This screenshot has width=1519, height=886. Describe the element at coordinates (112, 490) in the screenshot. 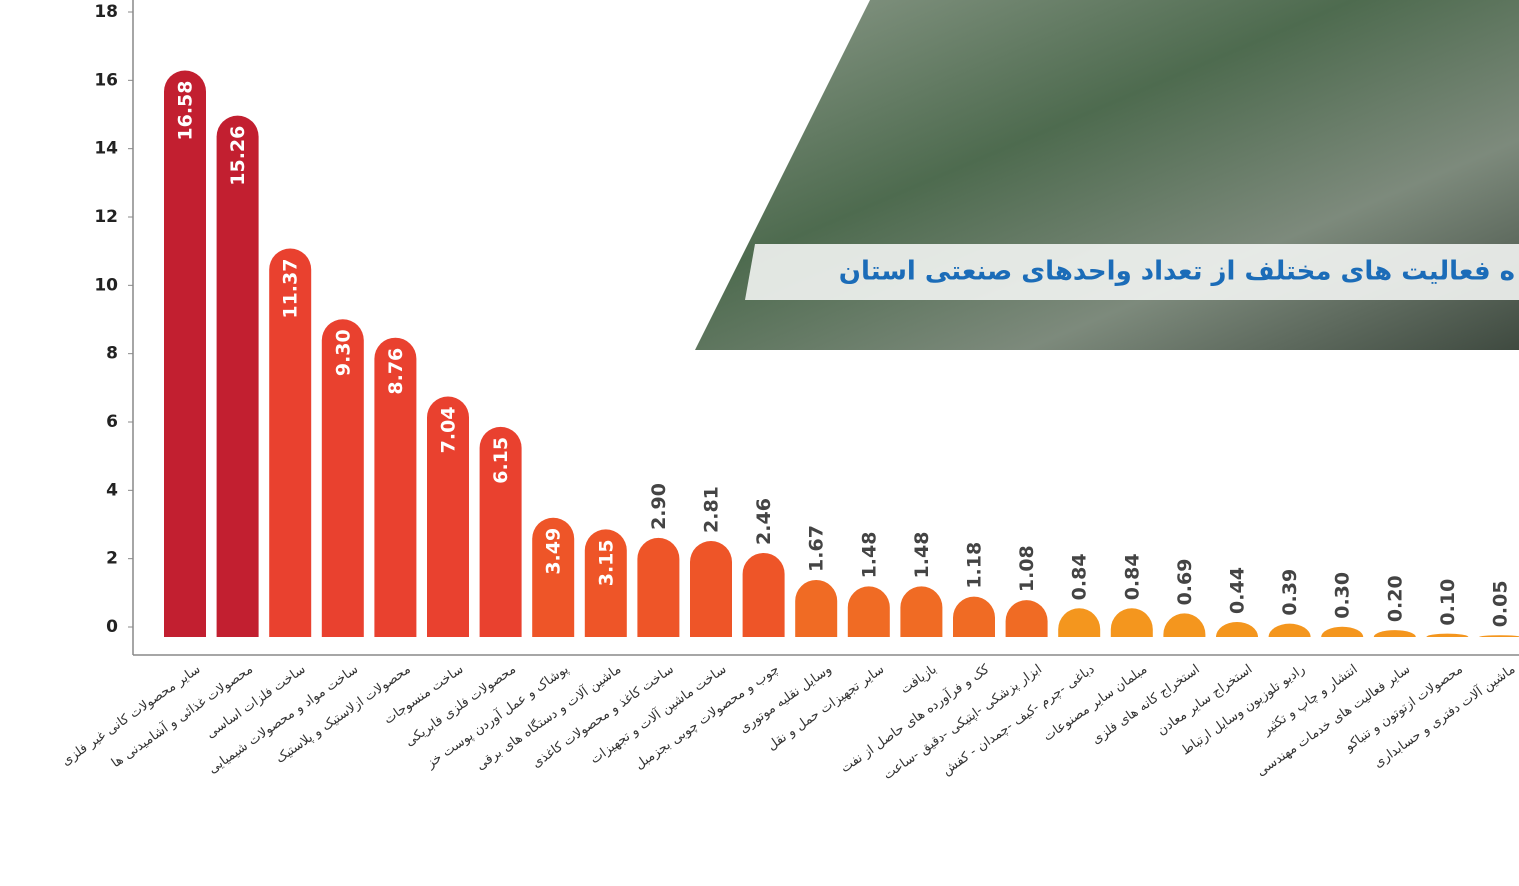

I see `y-tick-label: 4` at that location.